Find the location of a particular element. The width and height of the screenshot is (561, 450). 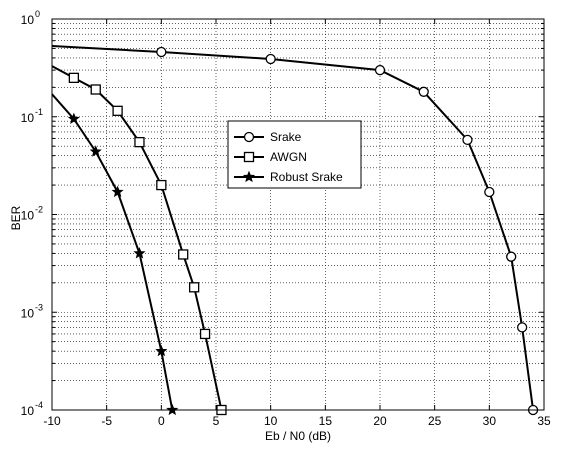

y-tick-label: 10 0 is located at coordinates (30, 18).